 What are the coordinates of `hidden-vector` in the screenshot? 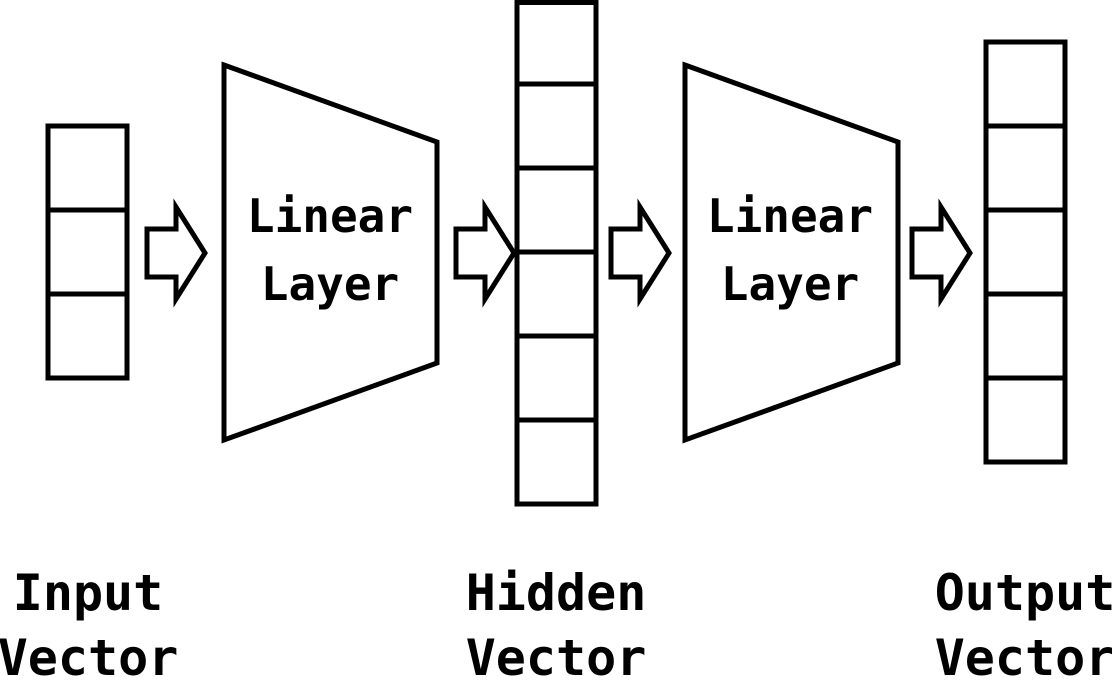 It's located at (556, 253).